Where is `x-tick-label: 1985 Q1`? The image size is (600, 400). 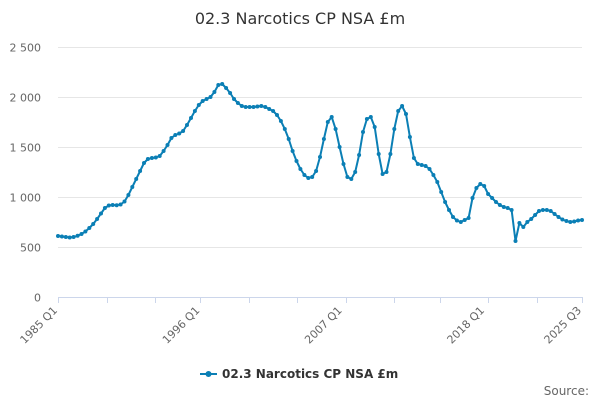
x-tick-label: 1985 Q1 is located at coordinates (39, 325).